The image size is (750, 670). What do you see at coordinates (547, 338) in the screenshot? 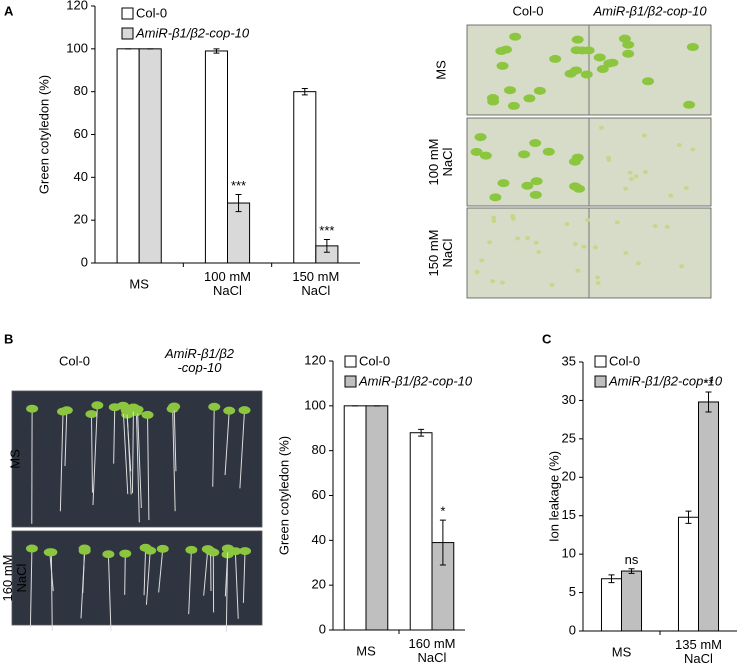
I see `panel-label: C` at bounding box center [547, 338].